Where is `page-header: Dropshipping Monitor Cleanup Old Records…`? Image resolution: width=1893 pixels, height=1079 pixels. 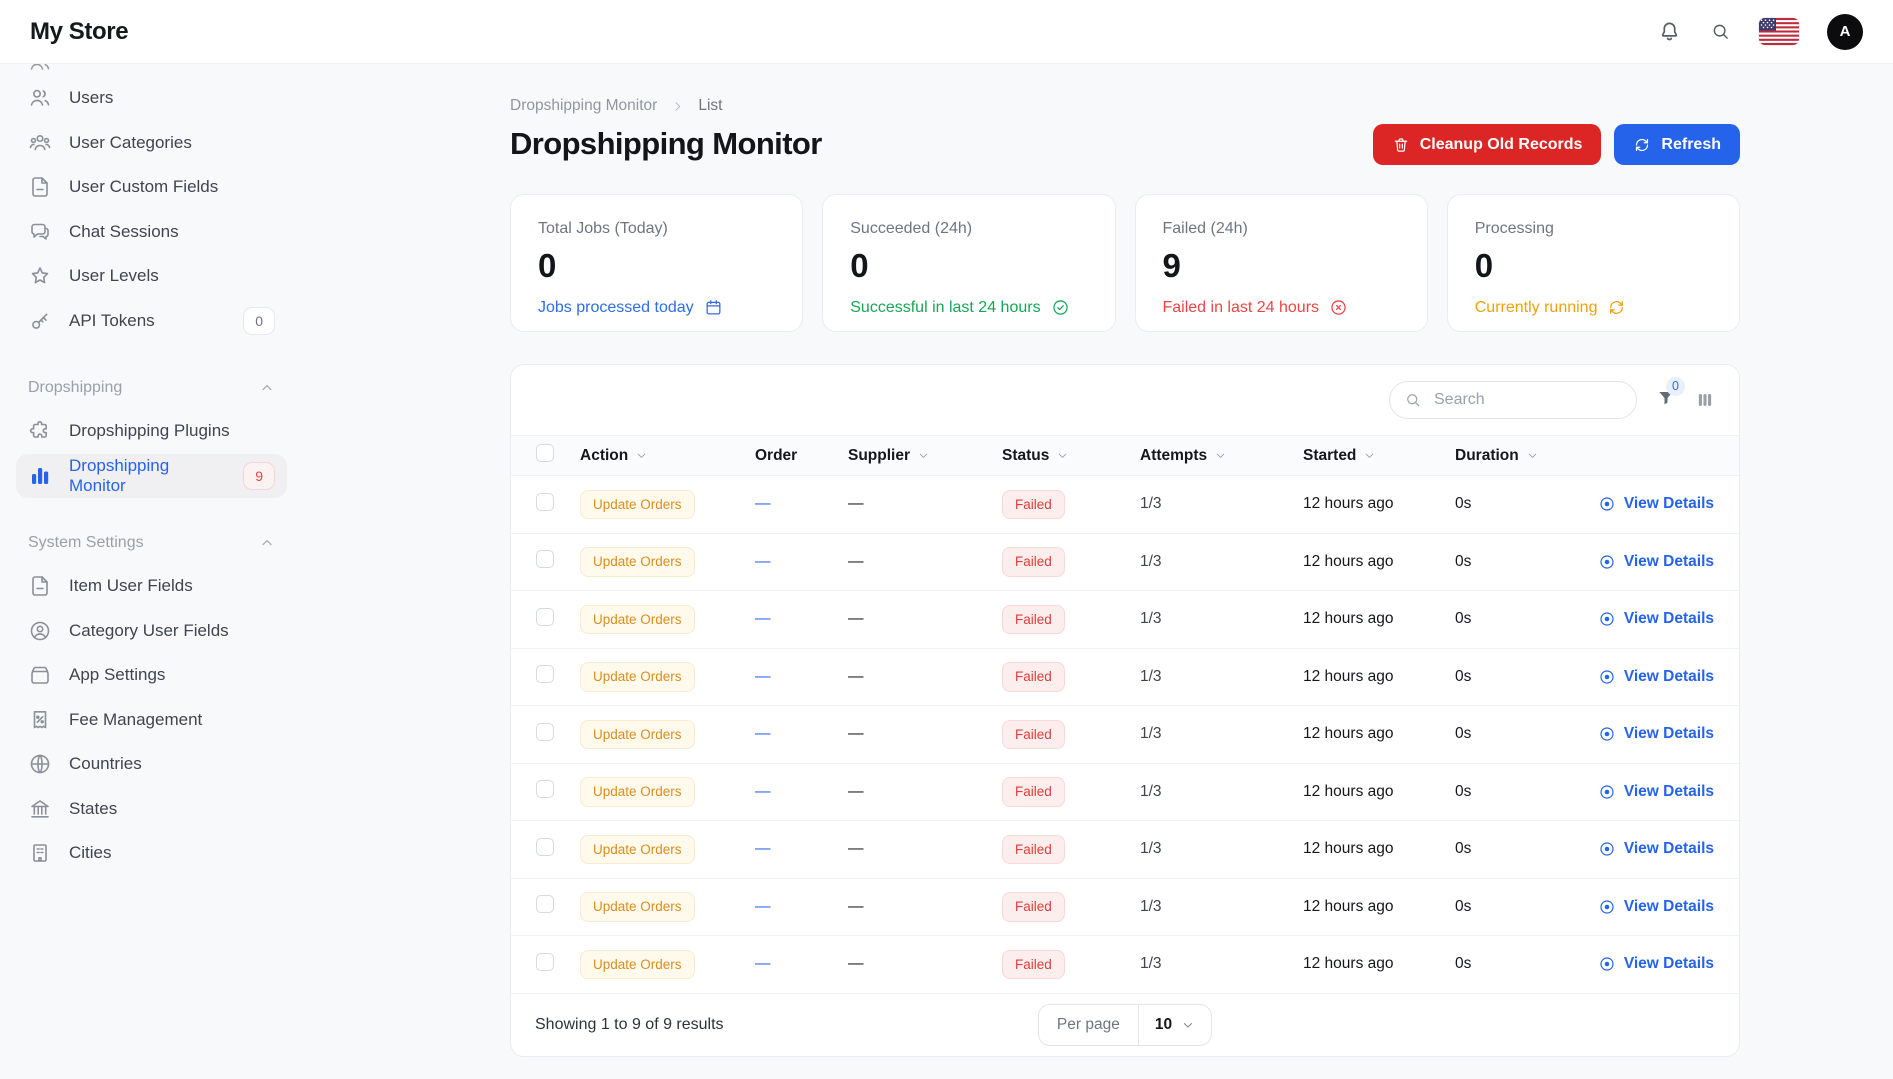
page-header: Dropshipping Monitor Cleanup Old Records… is located at coordinates (1125, 144).